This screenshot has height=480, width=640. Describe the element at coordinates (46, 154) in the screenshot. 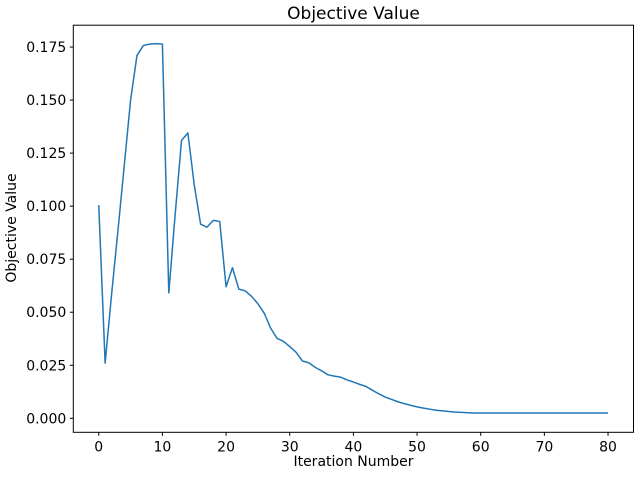

I see `y-tick-label: 0.125` at that location.